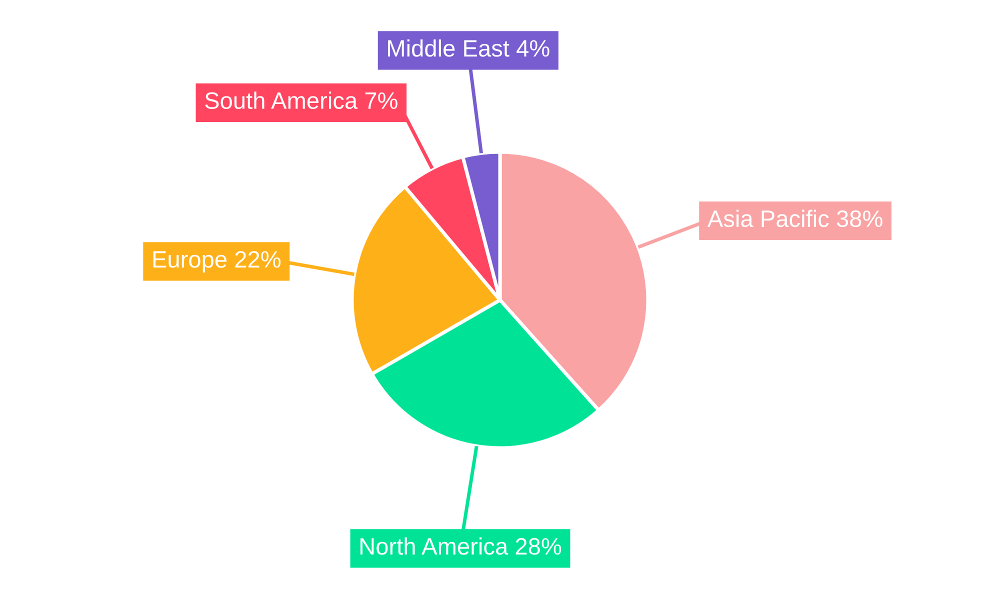 The height and width of the screenshot is (600, 1000). What do you see at coordinates (794, 219) in the screenshot?
I see `slice-label: Asia Pacific 38%` at bounding box center [794, 219].